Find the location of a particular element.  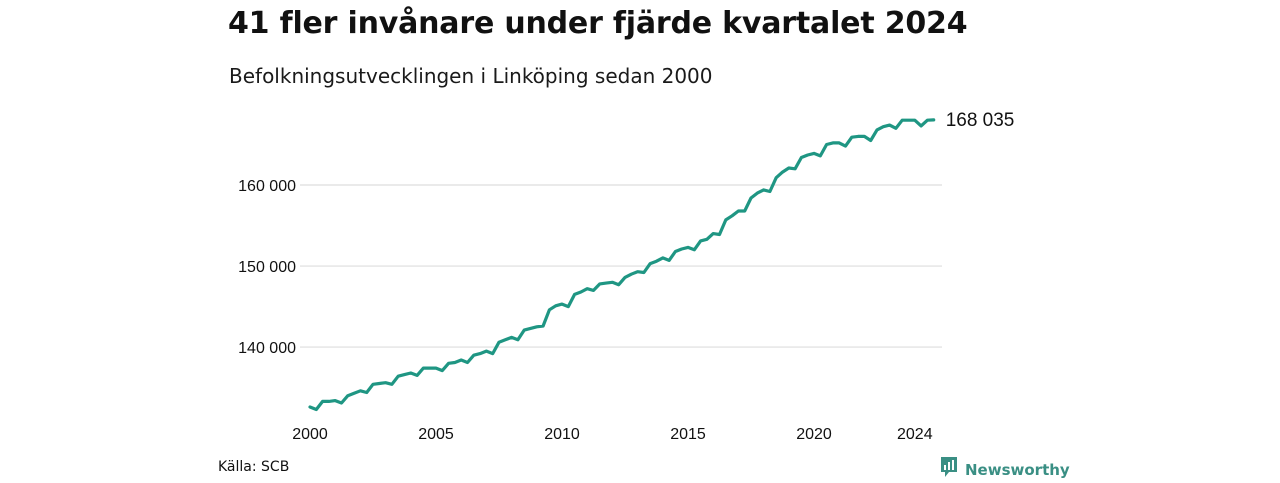

source-label: Källa: SCB is located at coordinates (254, 467).